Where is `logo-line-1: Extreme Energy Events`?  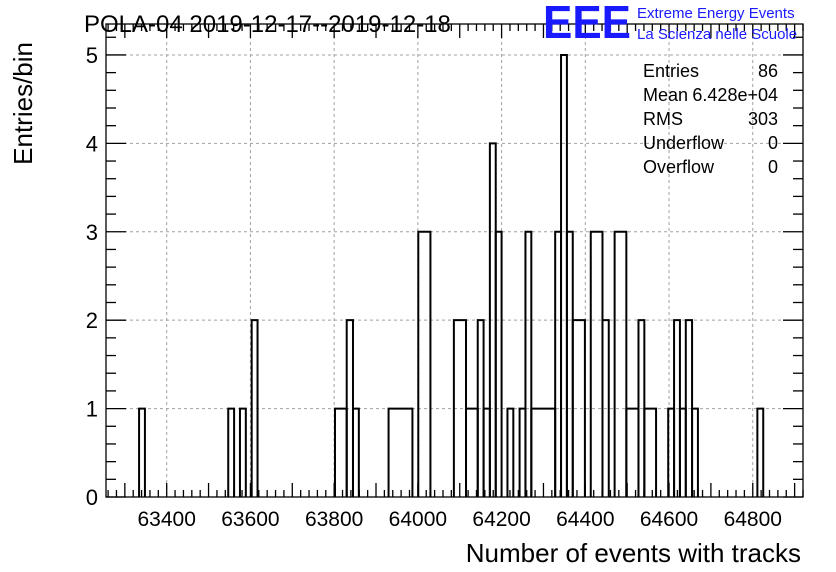 logo-line-1: Extreme Energy Events is located at coordinates (716, 13).